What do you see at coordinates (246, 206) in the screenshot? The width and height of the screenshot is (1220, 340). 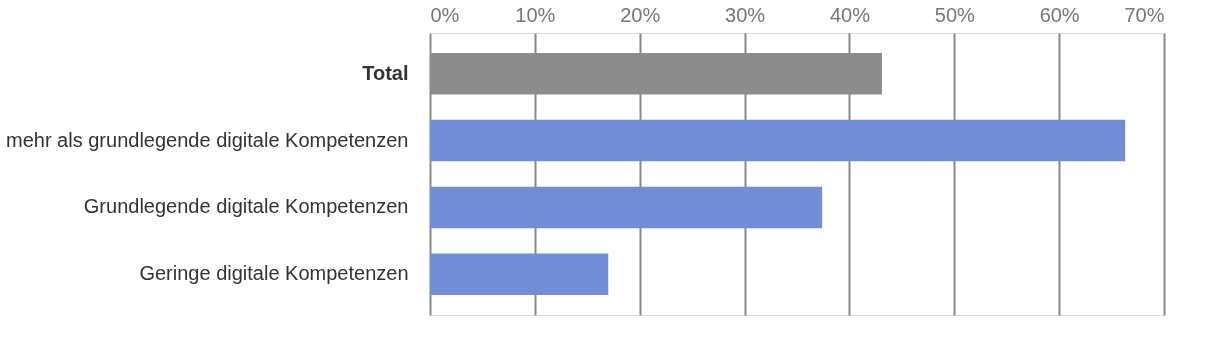 I see `y-tick-label: Grundlegende digitale Kompetenzen` at bounding box center [246, 206].